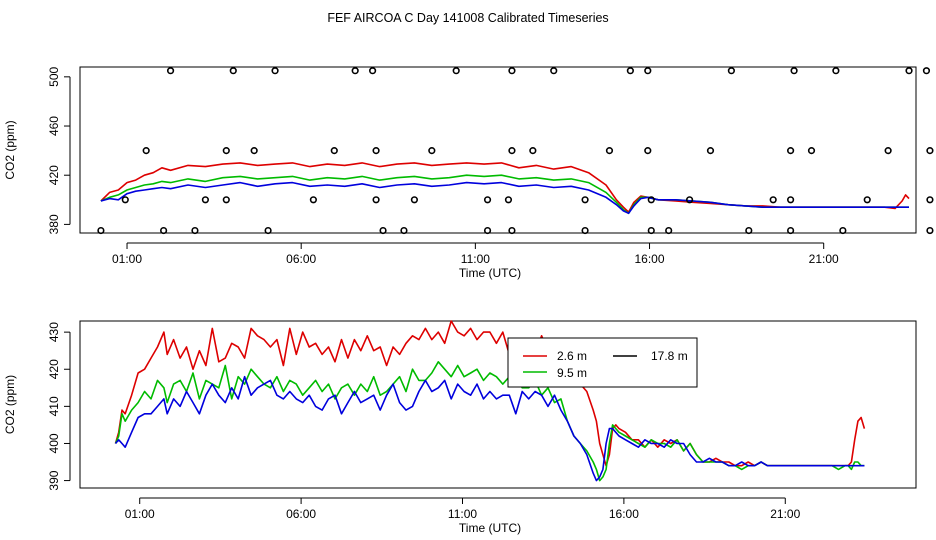  What do you see at coordinates (669, 356) in the screenshot?
I see `legend-label: 17.8 m` at bounding box center [669, 356].